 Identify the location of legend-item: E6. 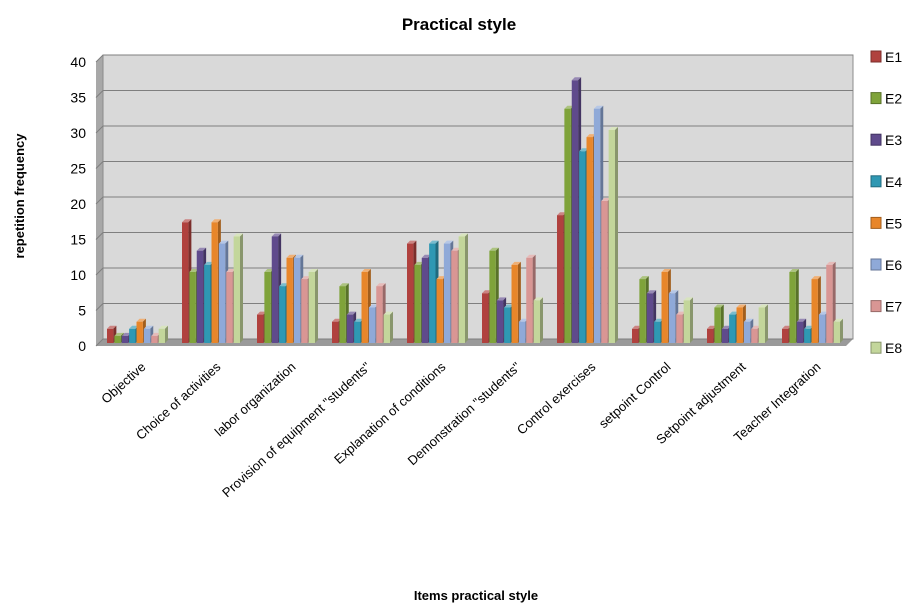
(886, 265).